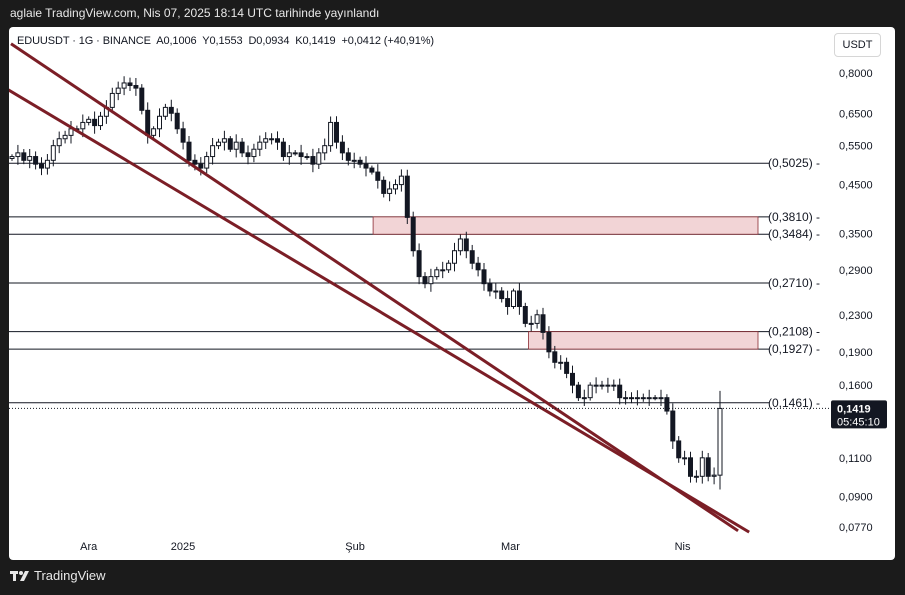  Describe the element at coordinates (856, 234) in the screenshot. I see `y-tick-label: 0,3500` at that location.